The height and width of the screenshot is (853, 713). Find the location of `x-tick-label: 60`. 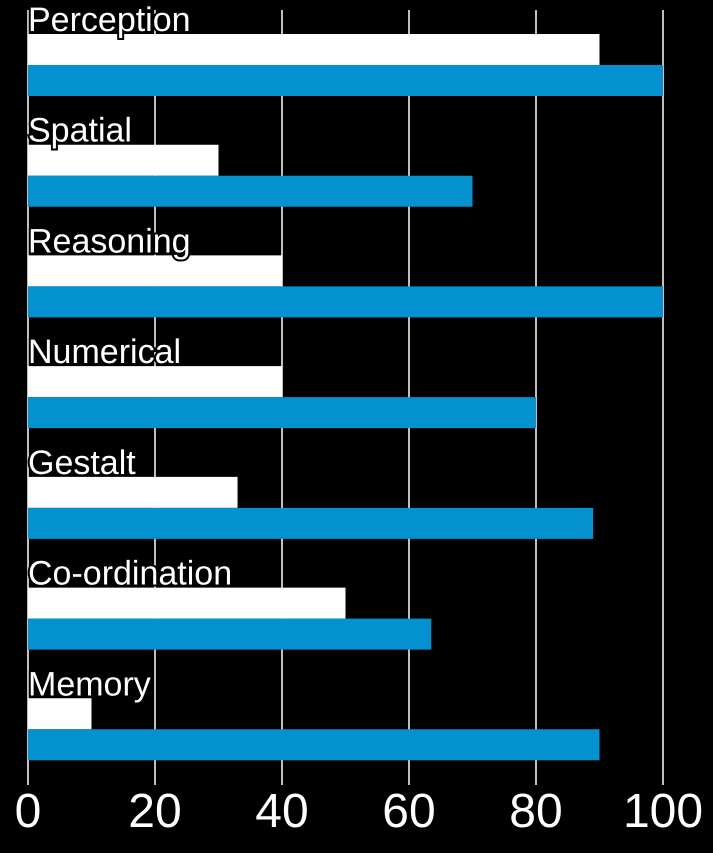

x-tick-label: 60 is located at coordinates (409, 811).